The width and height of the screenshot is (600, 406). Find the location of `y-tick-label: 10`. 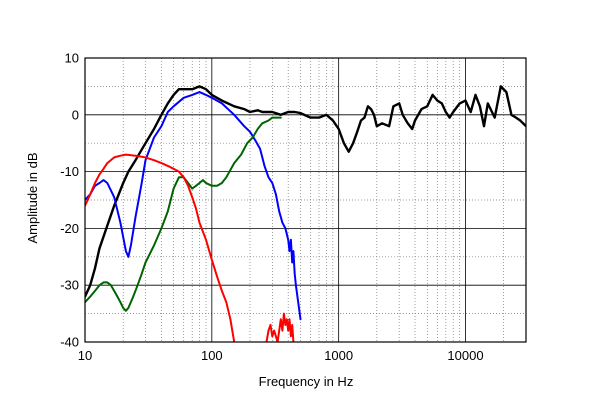

y-tick-label: 10 is located at coordinates (72, 58).